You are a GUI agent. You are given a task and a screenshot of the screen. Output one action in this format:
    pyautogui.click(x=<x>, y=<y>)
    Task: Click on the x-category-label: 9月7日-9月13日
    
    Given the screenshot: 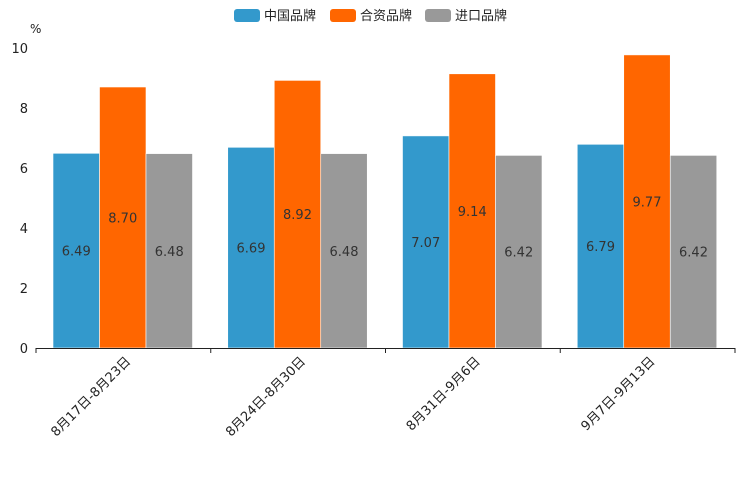 What is the action you would take?
    pyautogui.click(x=619, y=394)
    